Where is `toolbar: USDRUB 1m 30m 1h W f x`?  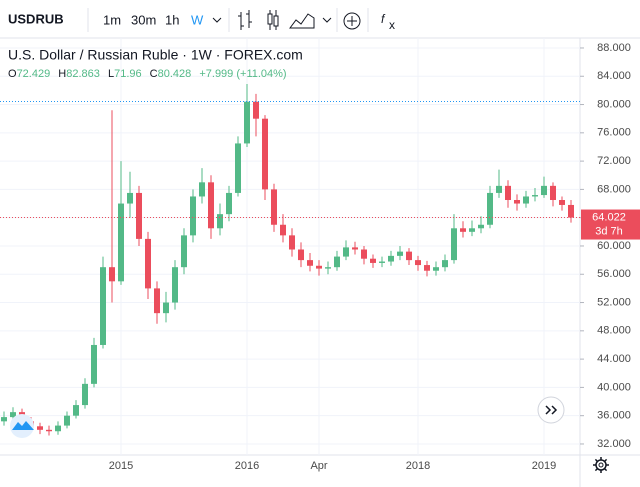 toolbar: USDRUB 1m 30m 1h W f x is located at coordinates (320, 23).